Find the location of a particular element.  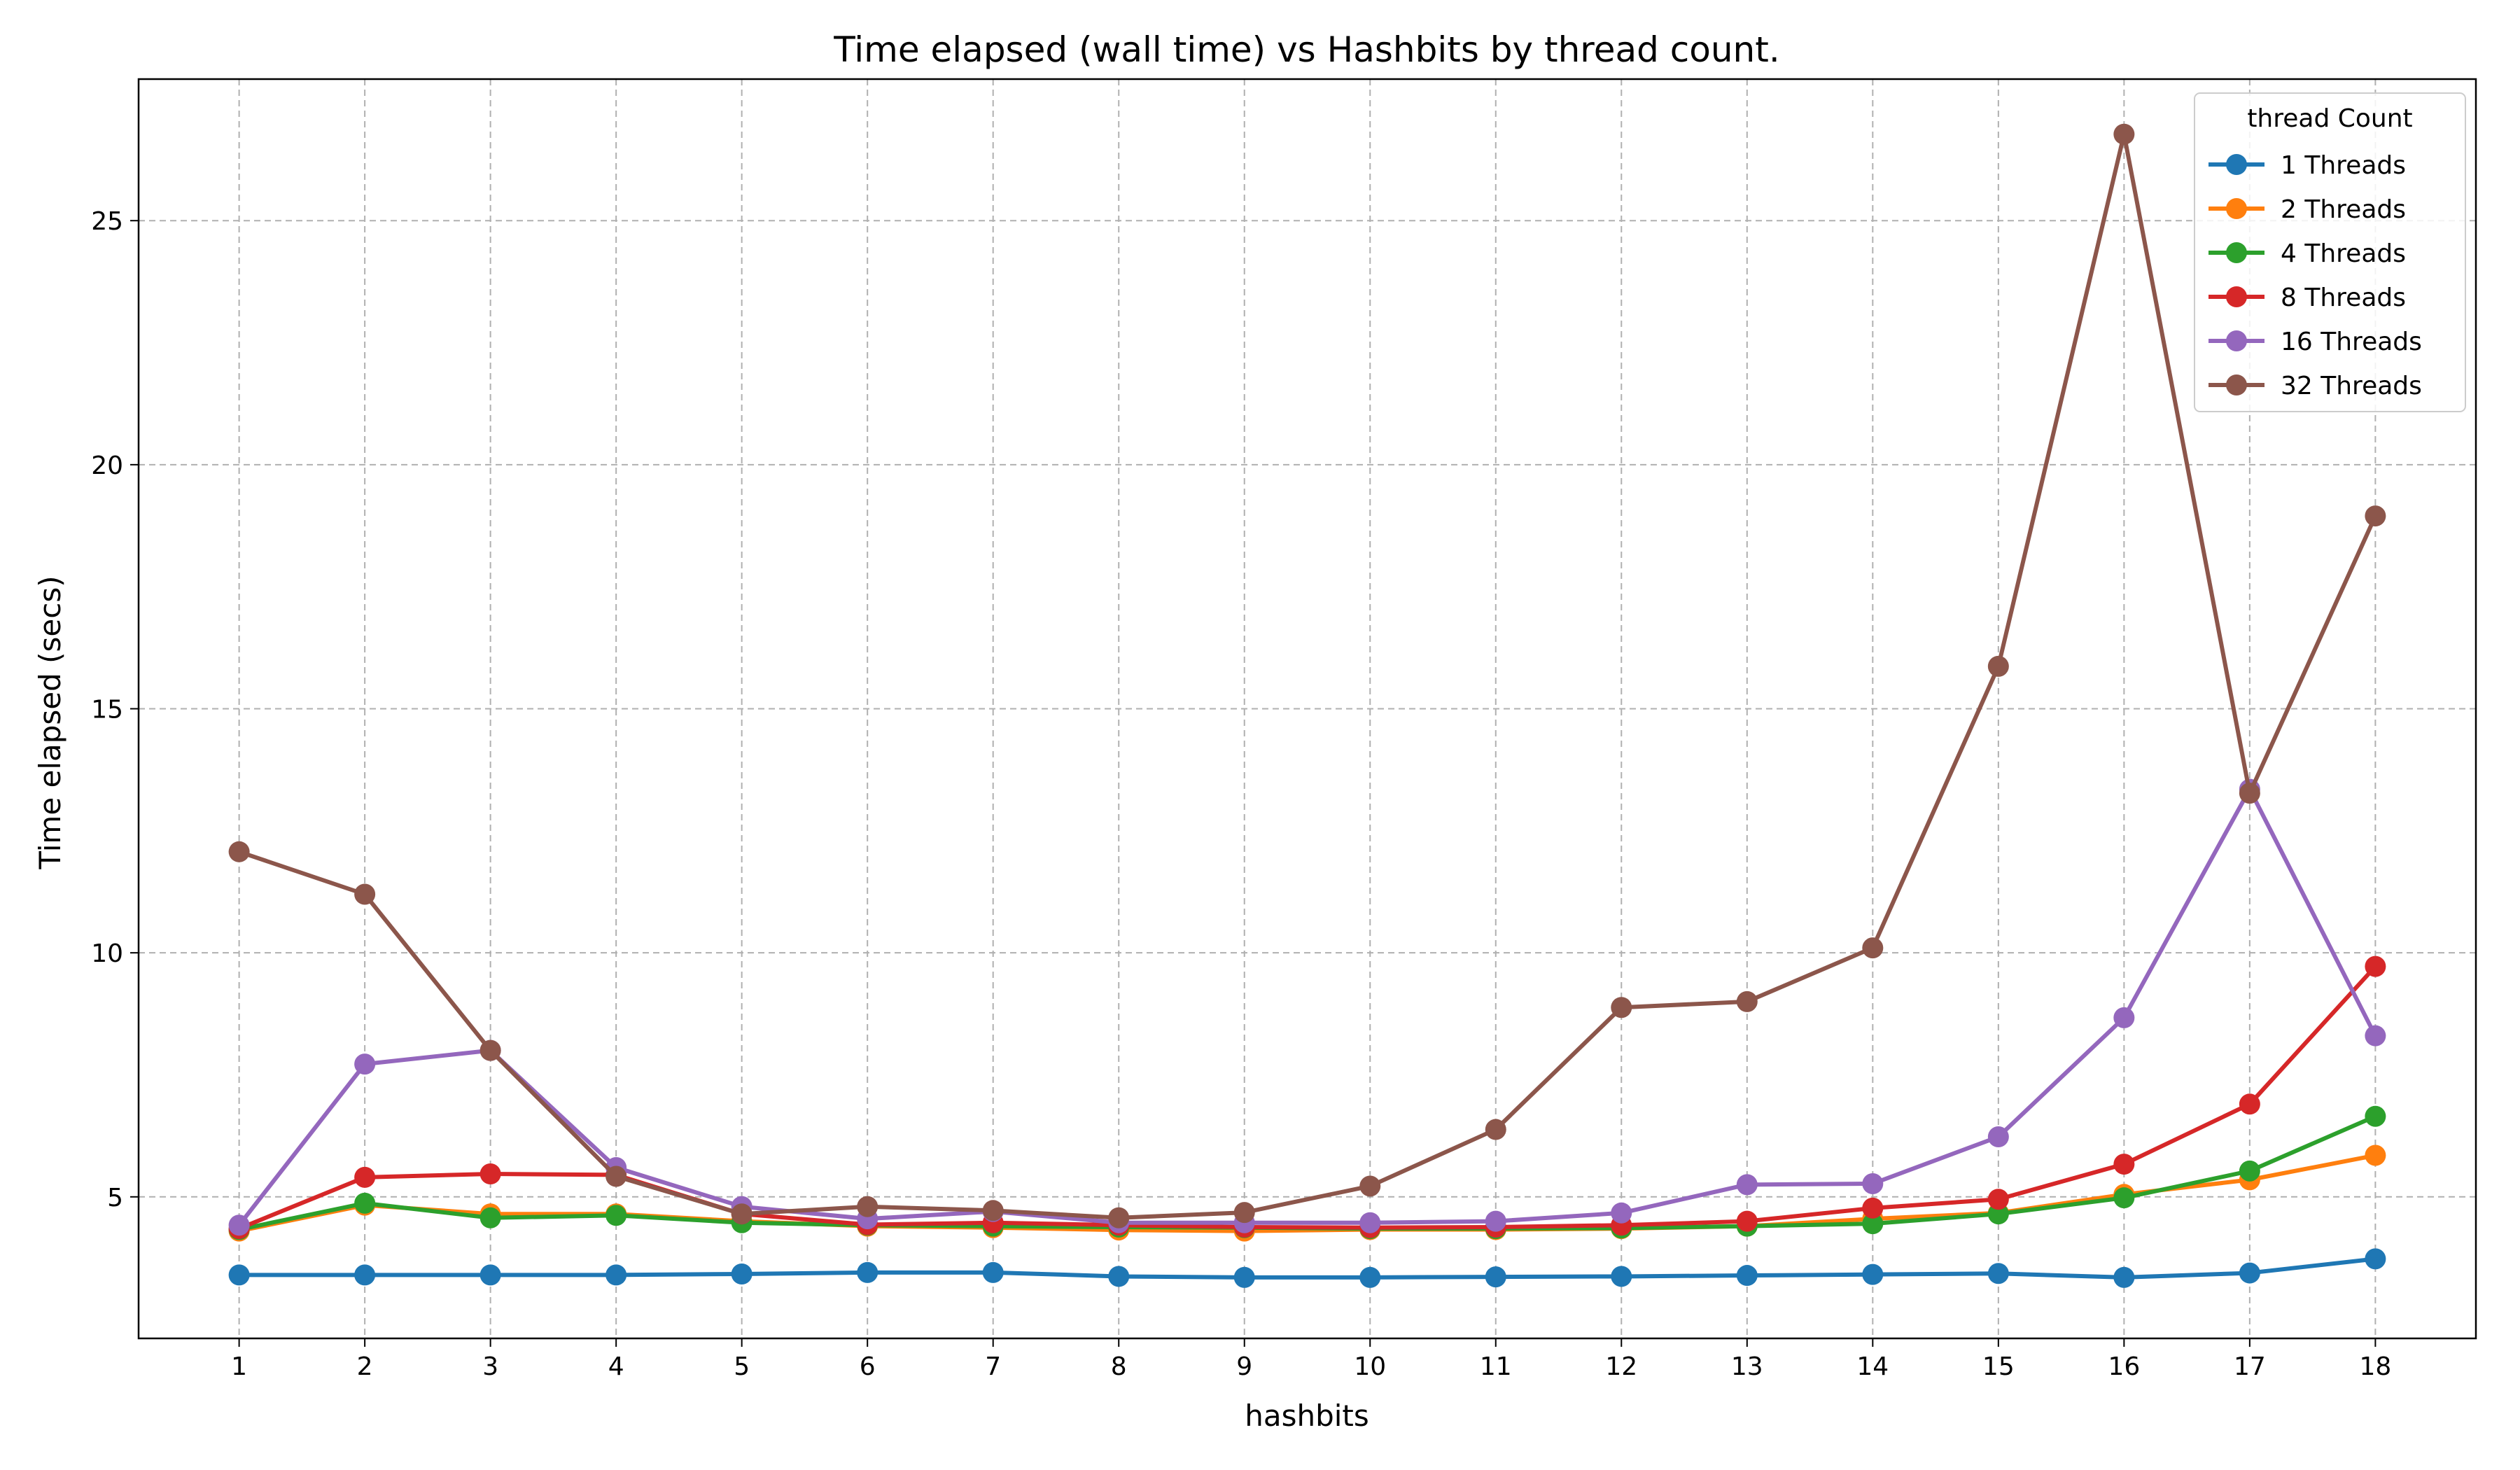

legend-item: 2 Threads is located at coordinates (2307, 209).